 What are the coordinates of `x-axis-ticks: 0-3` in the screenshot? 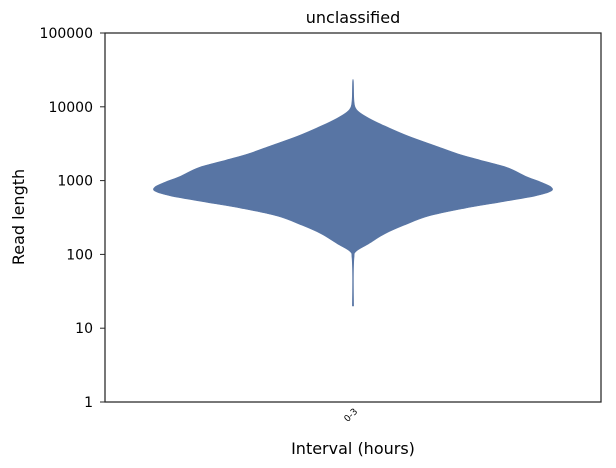 It's located at (351, 415).